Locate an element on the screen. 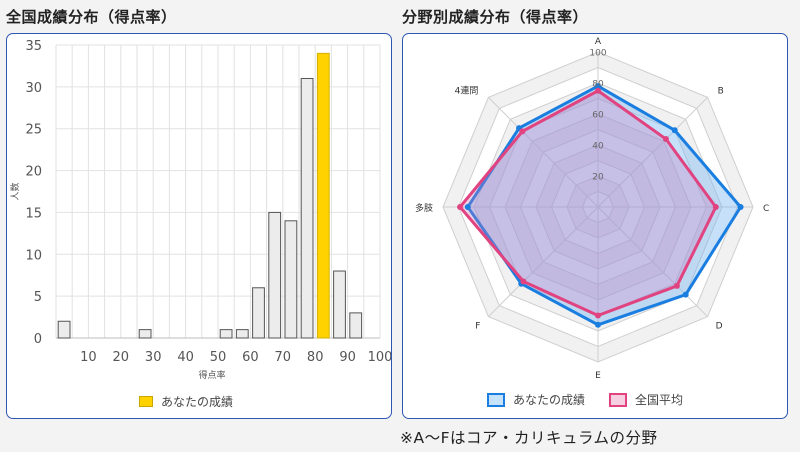  x-axis-label: 得点率 is located at coordinates (211, 375).